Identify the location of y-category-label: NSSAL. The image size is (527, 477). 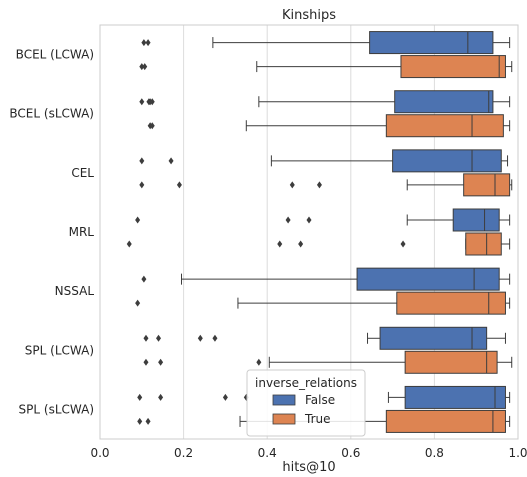
(75, 291).